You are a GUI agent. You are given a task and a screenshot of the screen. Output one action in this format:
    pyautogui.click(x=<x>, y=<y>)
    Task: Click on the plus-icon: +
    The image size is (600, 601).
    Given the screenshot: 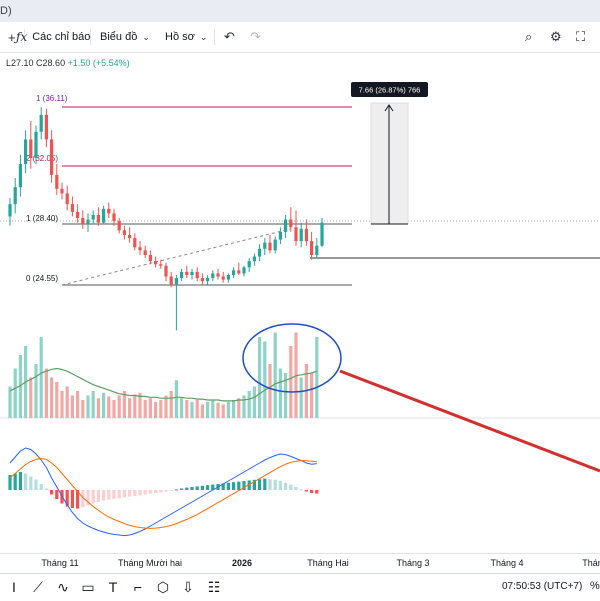 What is the action you would take?
    pyautogui.click(x=12, y=37)
    